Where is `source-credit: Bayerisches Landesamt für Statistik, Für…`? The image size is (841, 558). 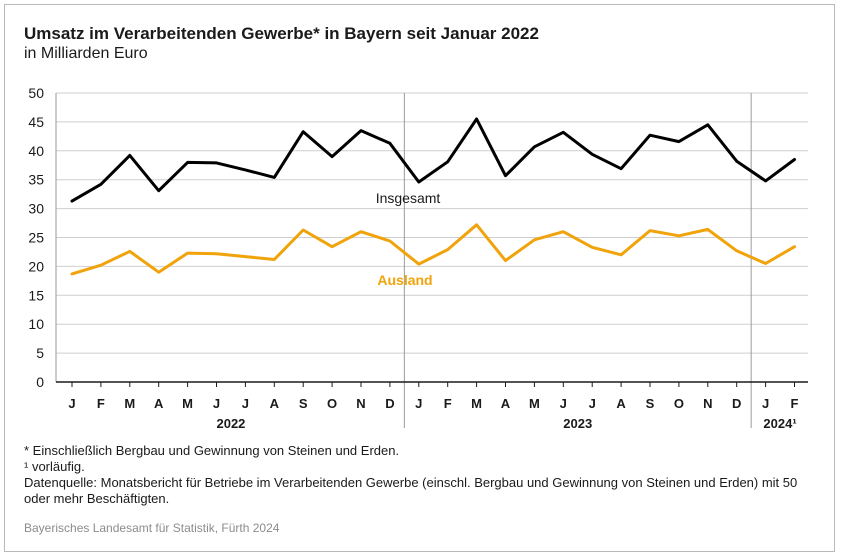 source-credit: Bayerisches Landesamt für Statistik, Für… is located at coordinates (152, 528).